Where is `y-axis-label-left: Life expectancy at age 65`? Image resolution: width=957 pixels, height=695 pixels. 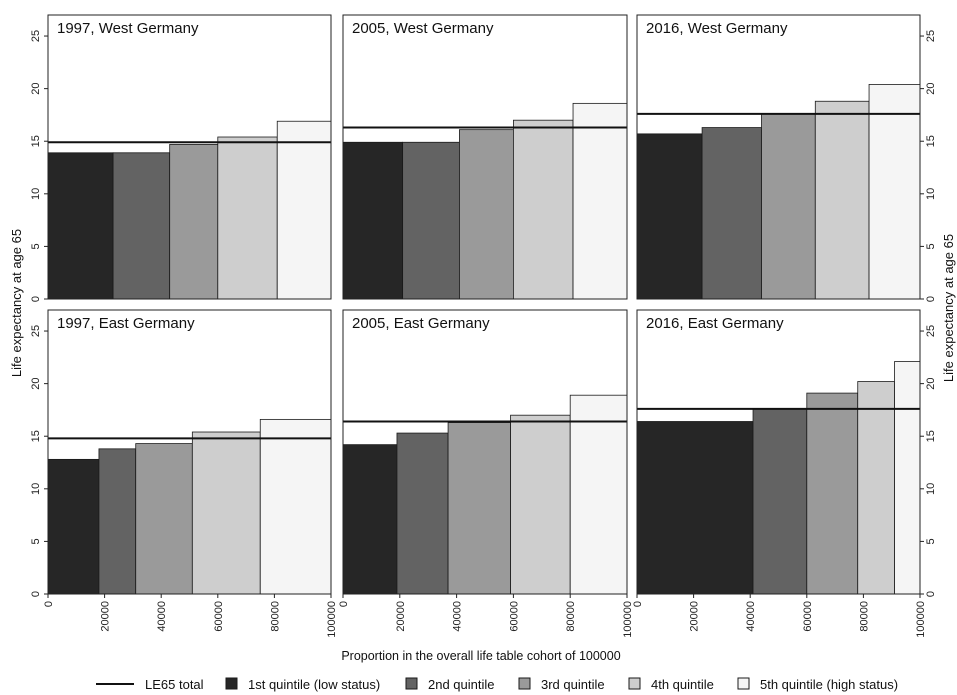
y-axis-label-left: Life expectancy at age 65 is located at coordinates (16, 303).